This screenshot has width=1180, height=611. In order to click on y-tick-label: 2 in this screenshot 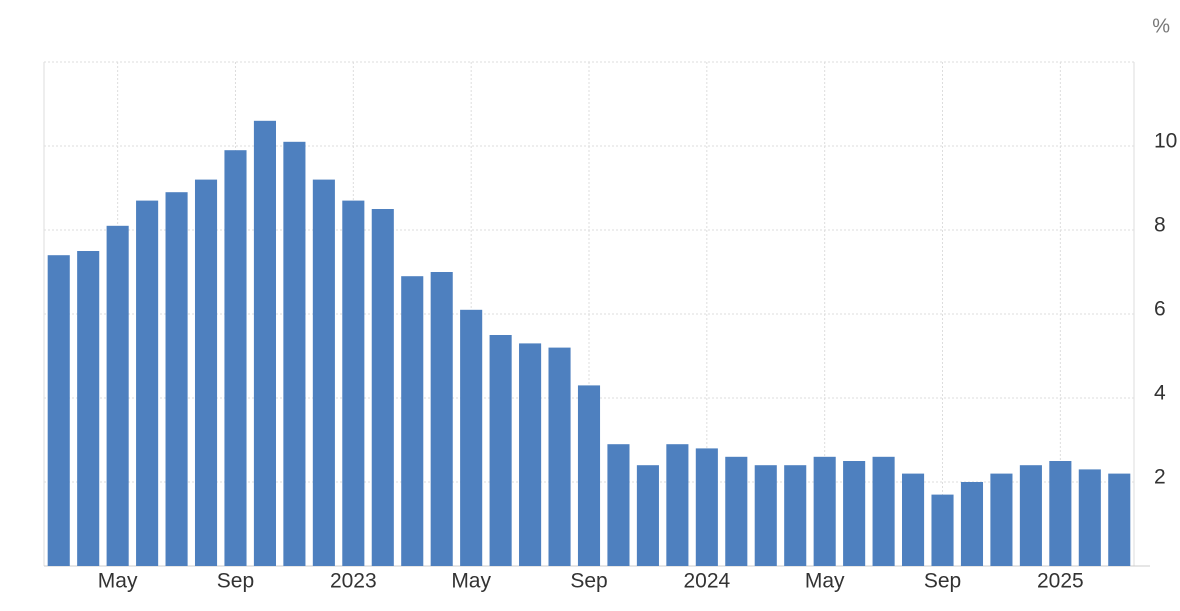, I will do `click(1160, 477)`.